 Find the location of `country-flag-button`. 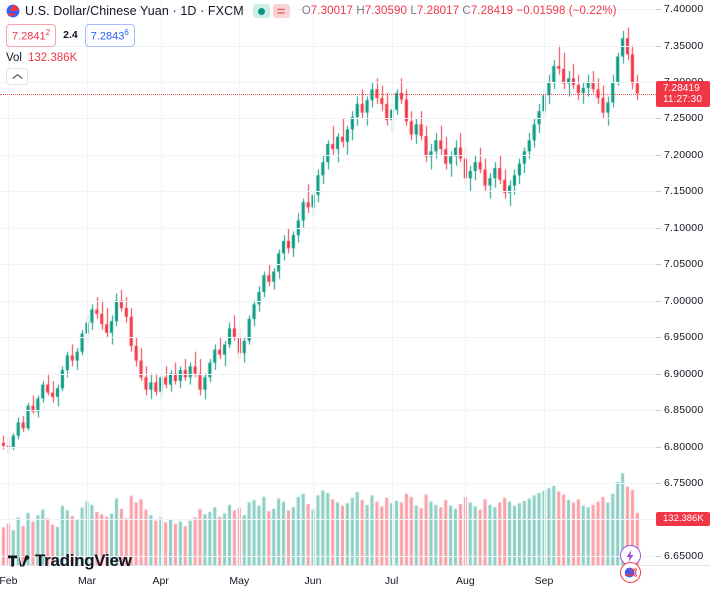

country-flag-button is located at coordinates (630, 572).